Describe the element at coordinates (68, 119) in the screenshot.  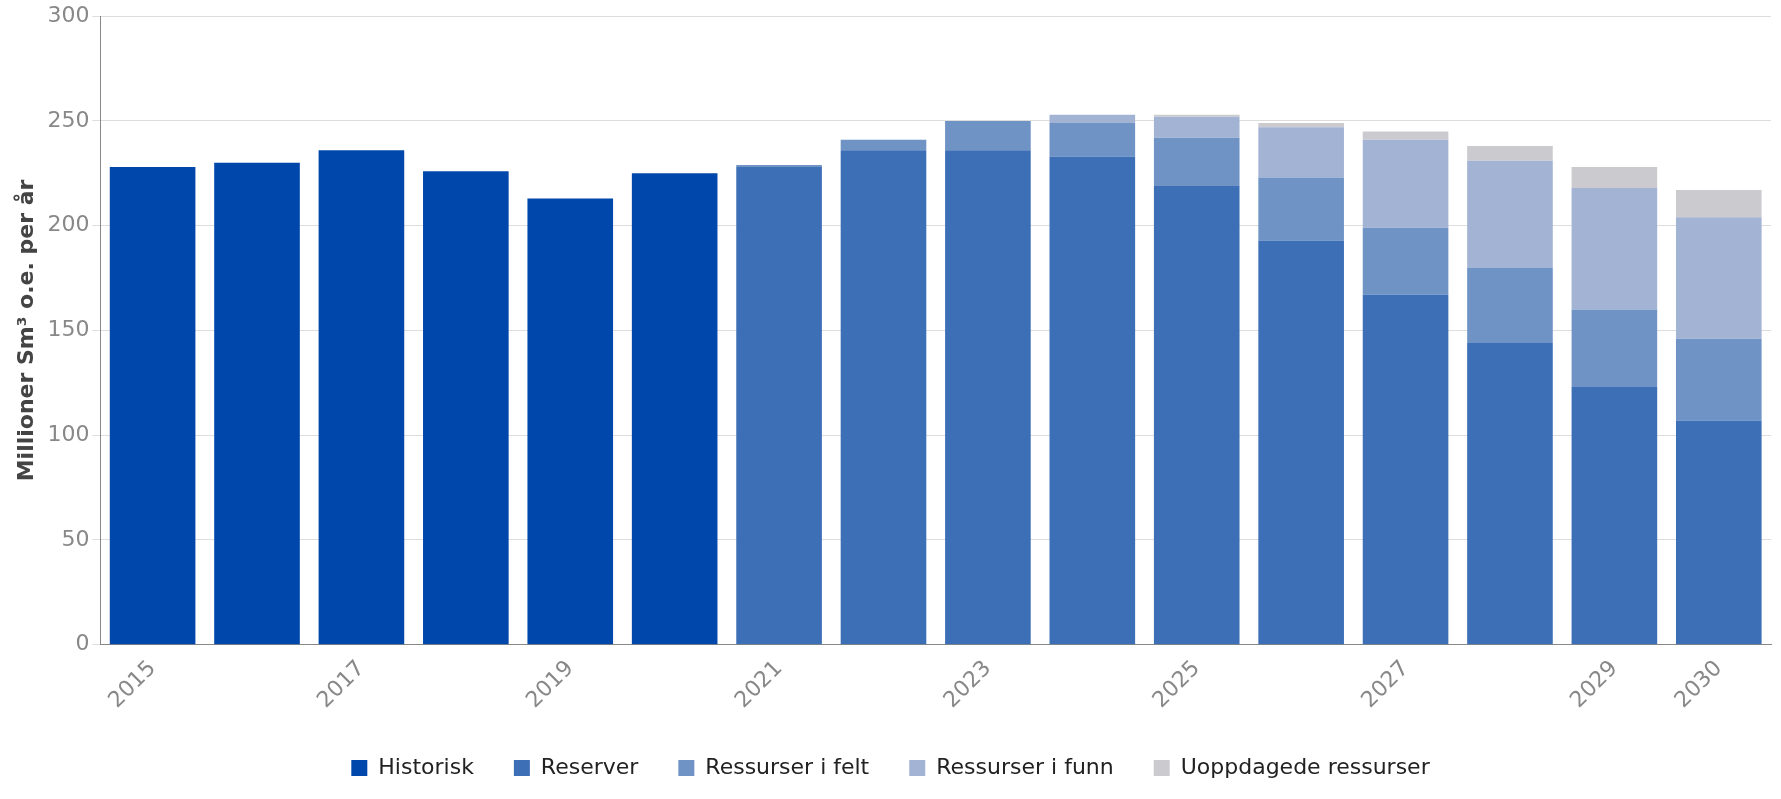
I see `y-tick-label: 250` at that location.